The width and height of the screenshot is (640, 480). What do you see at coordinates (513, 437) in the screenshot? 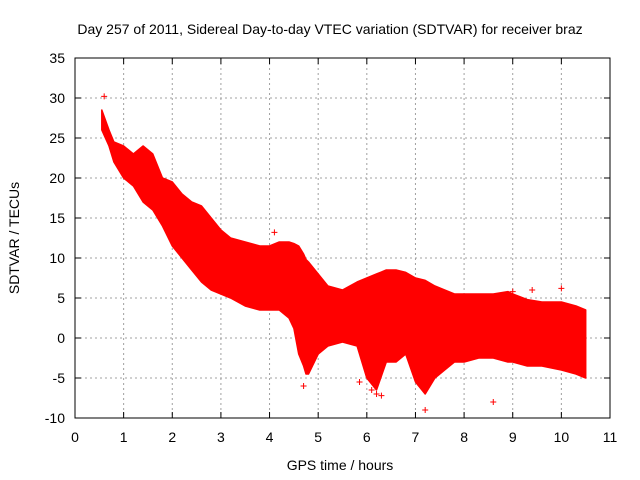
I see `x-tick-label: 9` at bounding box center [513, 437].